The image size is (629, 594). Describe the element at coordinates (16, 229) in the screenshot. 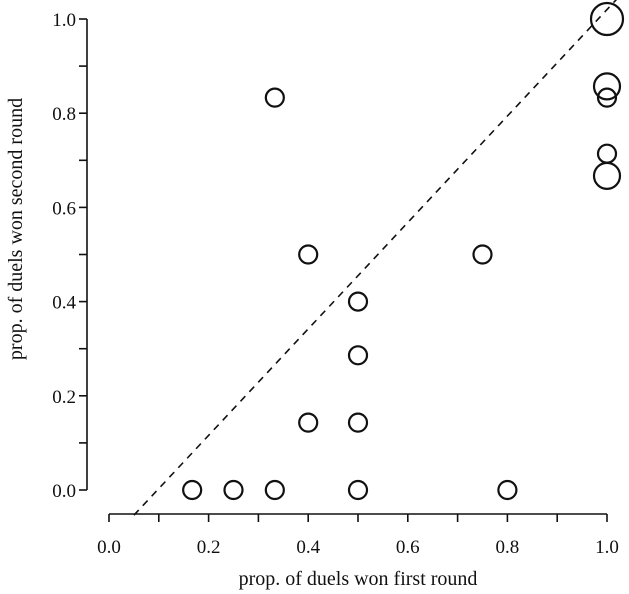

I see `y-axis-title: prop. of duels won second round` at that location.